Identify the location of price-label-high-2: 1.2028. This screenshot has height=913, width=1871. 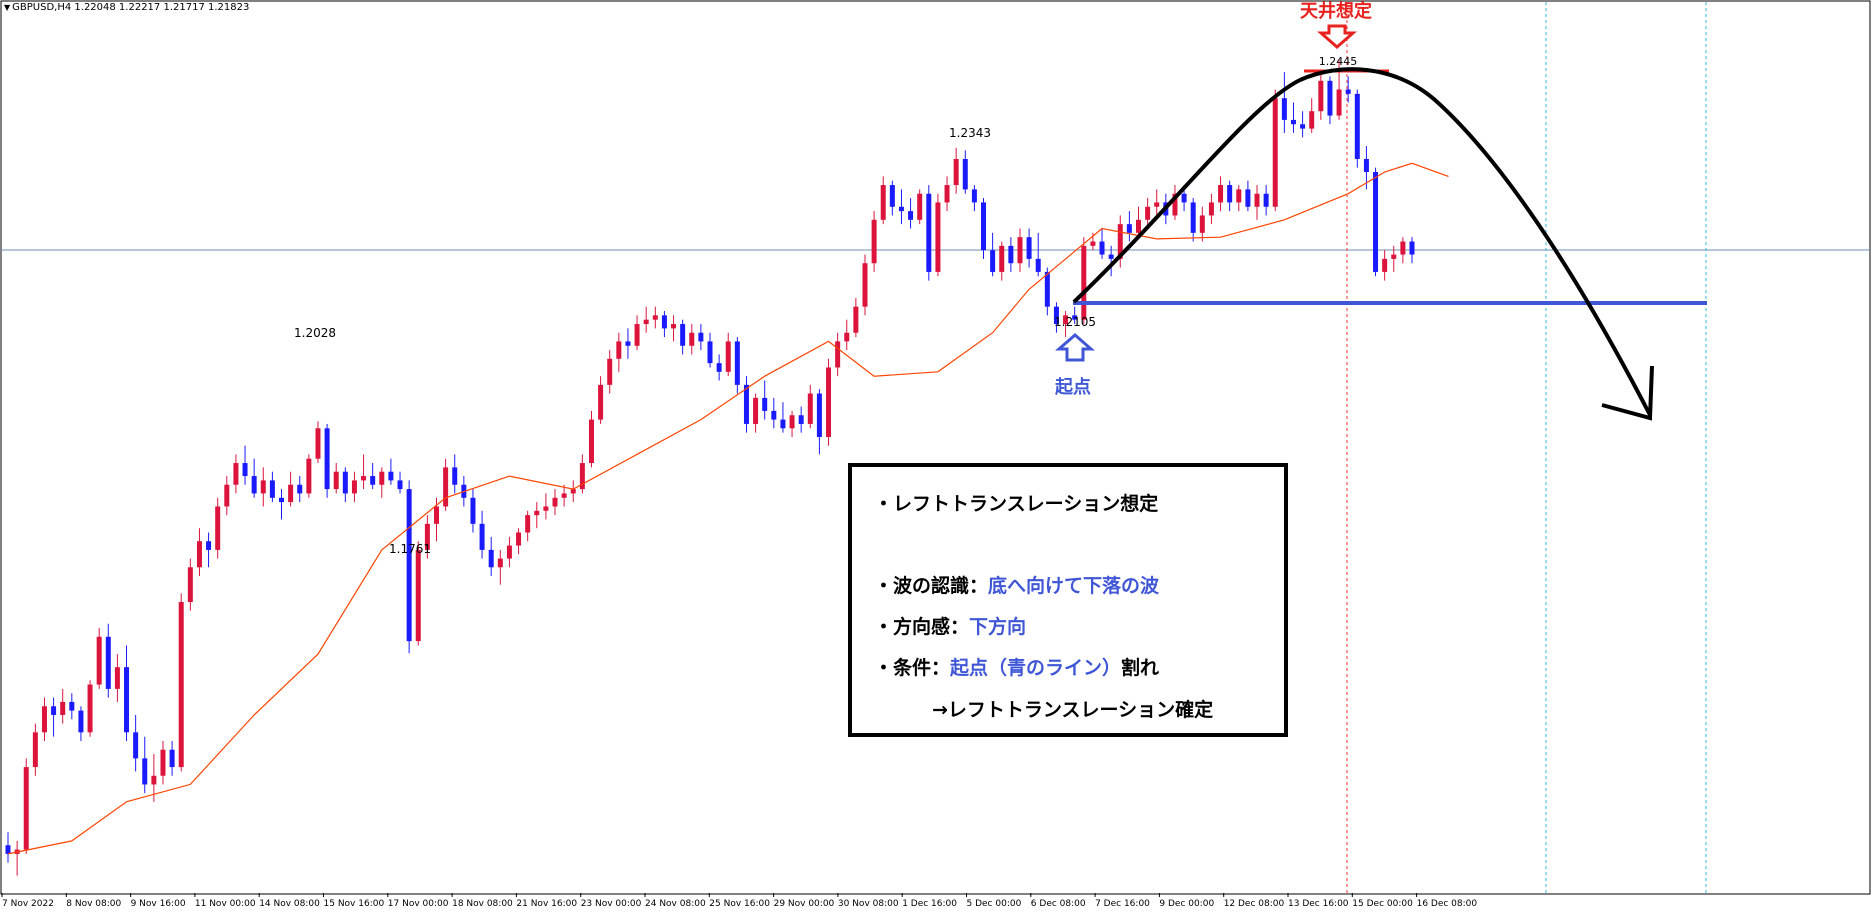
(315, 333).